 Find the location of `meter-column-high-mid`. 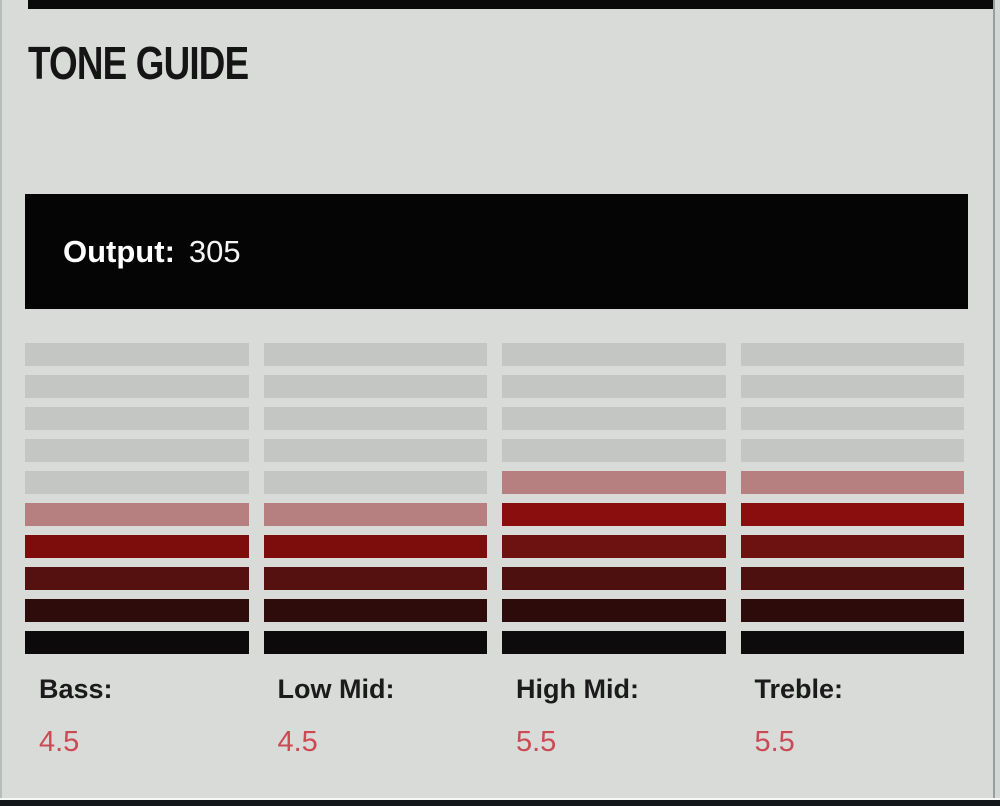

meter-column-high-mid is located at coordinates (614, 498).